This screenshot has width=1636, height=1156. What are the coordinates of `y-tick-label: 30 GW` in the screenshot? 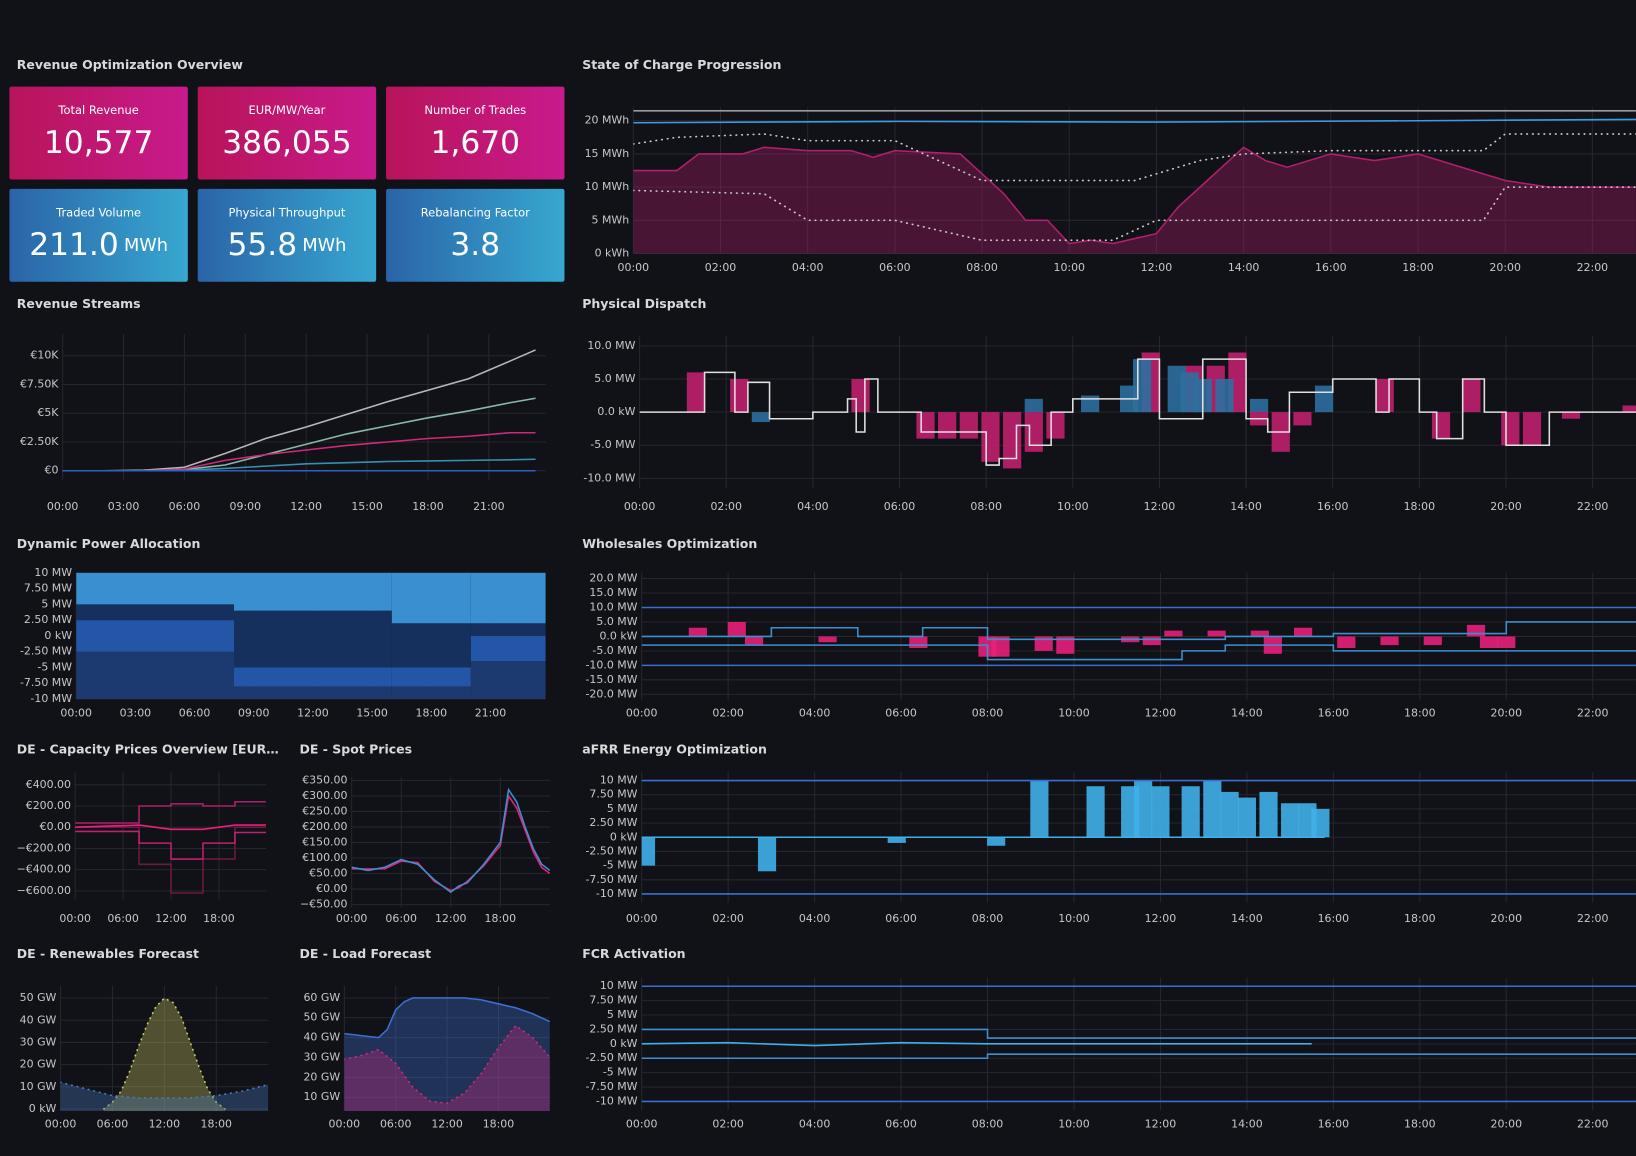 It's located at (321, 1056).